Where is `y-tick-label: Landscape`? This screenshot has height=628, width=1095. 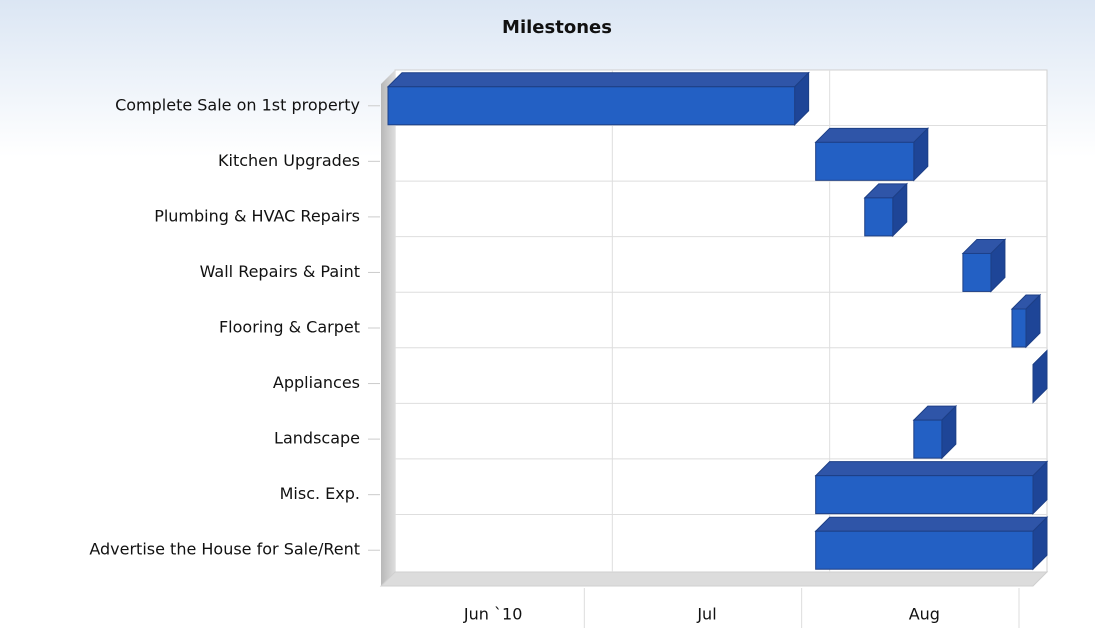 y-tick-label: Landscape is located at coordinates (317, 438).